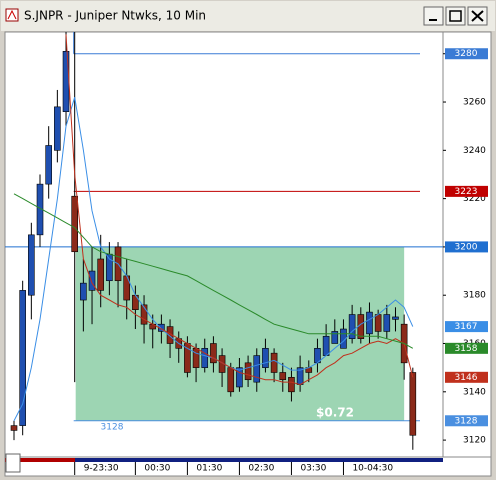 This screenshot has width=496, height=480. I want to click on last-value-label: 3167, so click(466, 327).